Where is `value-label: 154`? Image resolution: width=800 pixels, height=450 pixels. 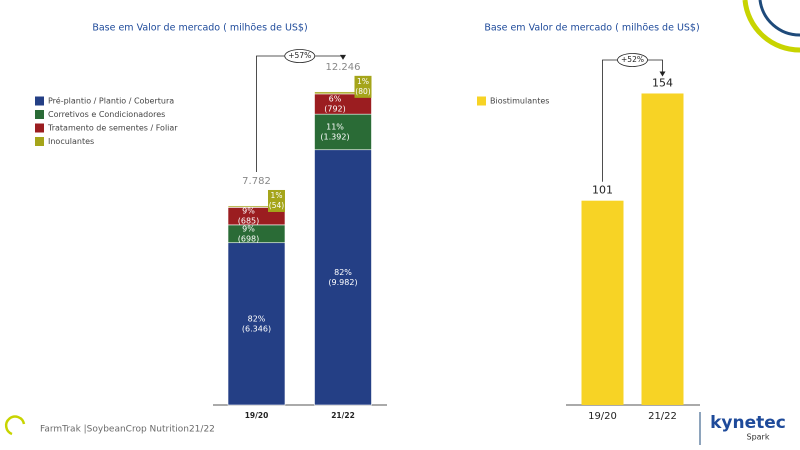 value-label: 154 is located at coordinates (662, 82).